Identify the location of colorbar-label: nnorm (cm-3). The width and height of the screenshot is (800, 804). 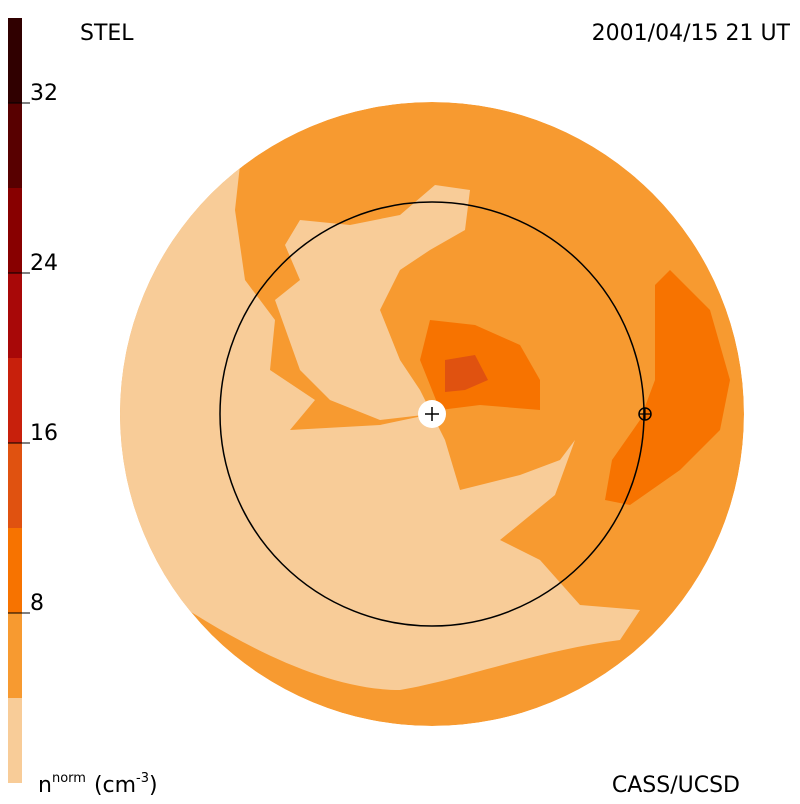
(98, 784).